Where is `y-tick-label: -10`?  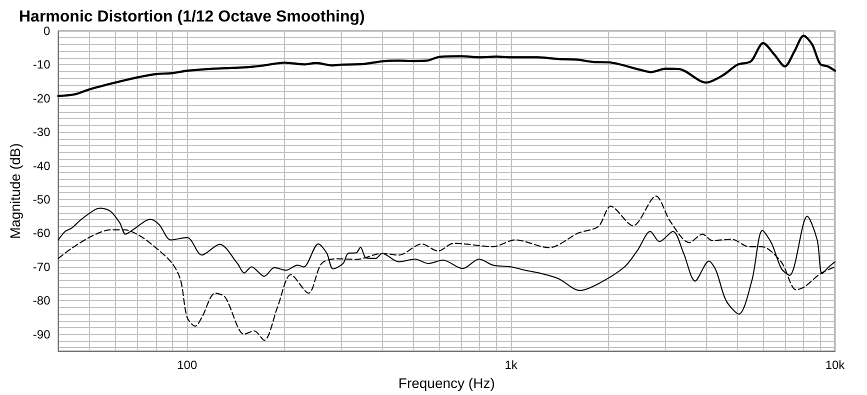
y-tick-label: -10 is located at coordinates (41, 65).